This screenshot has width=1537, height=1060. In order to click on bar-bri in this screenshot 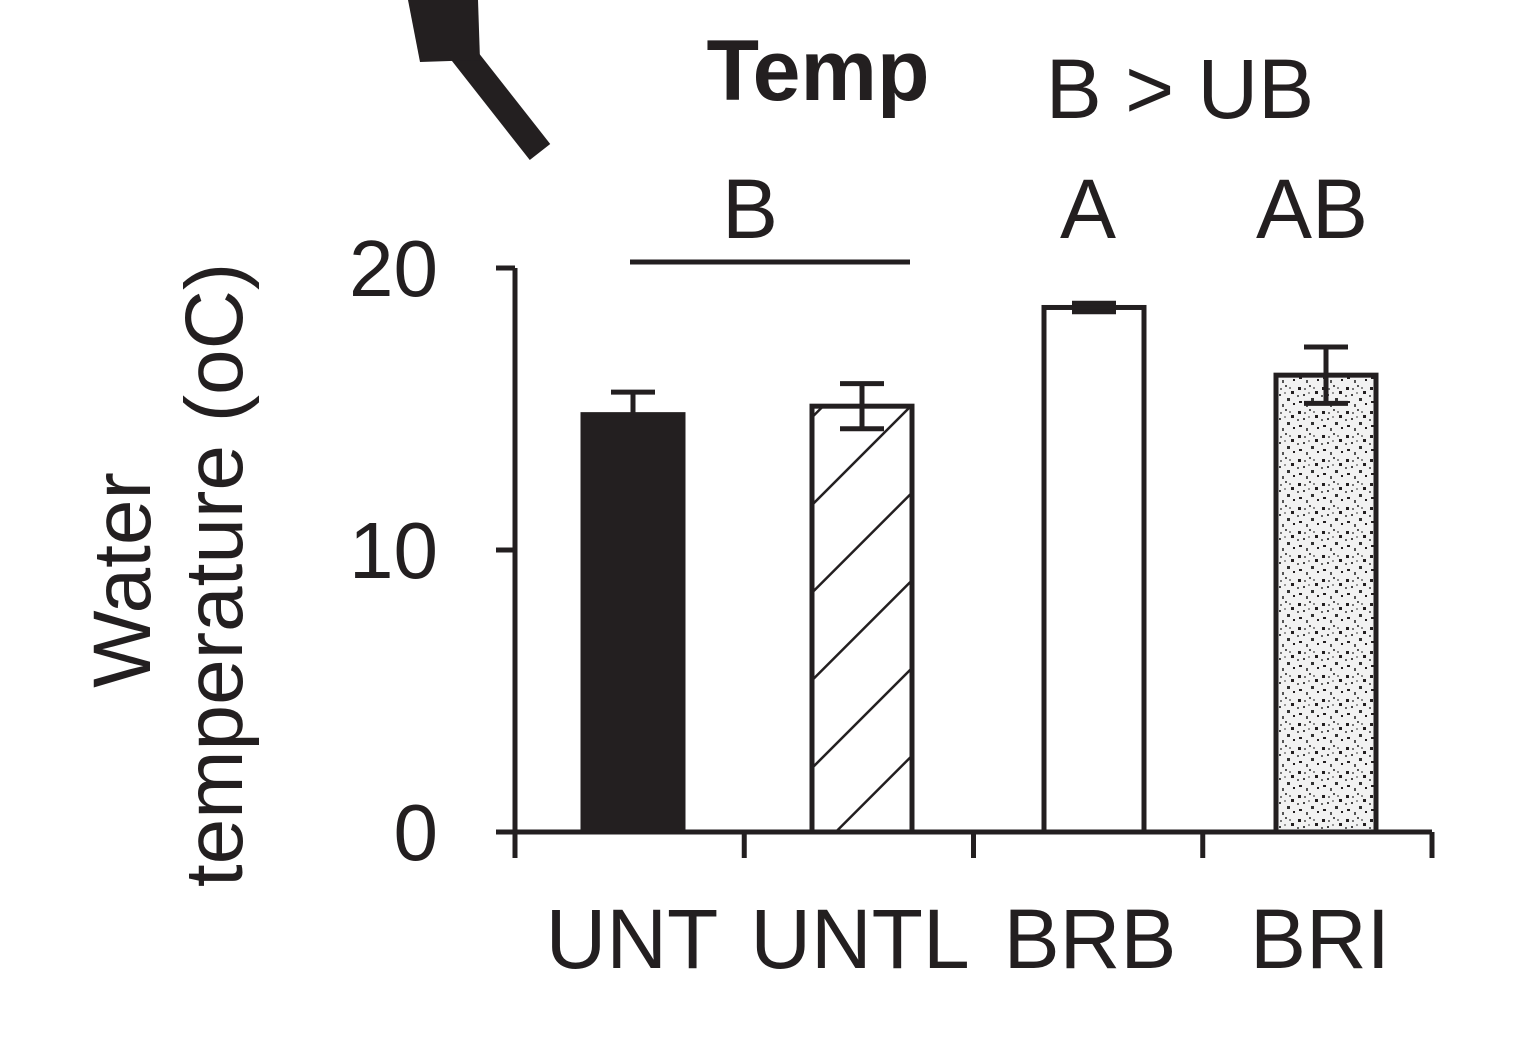, I will do `click(1326, 603)`.